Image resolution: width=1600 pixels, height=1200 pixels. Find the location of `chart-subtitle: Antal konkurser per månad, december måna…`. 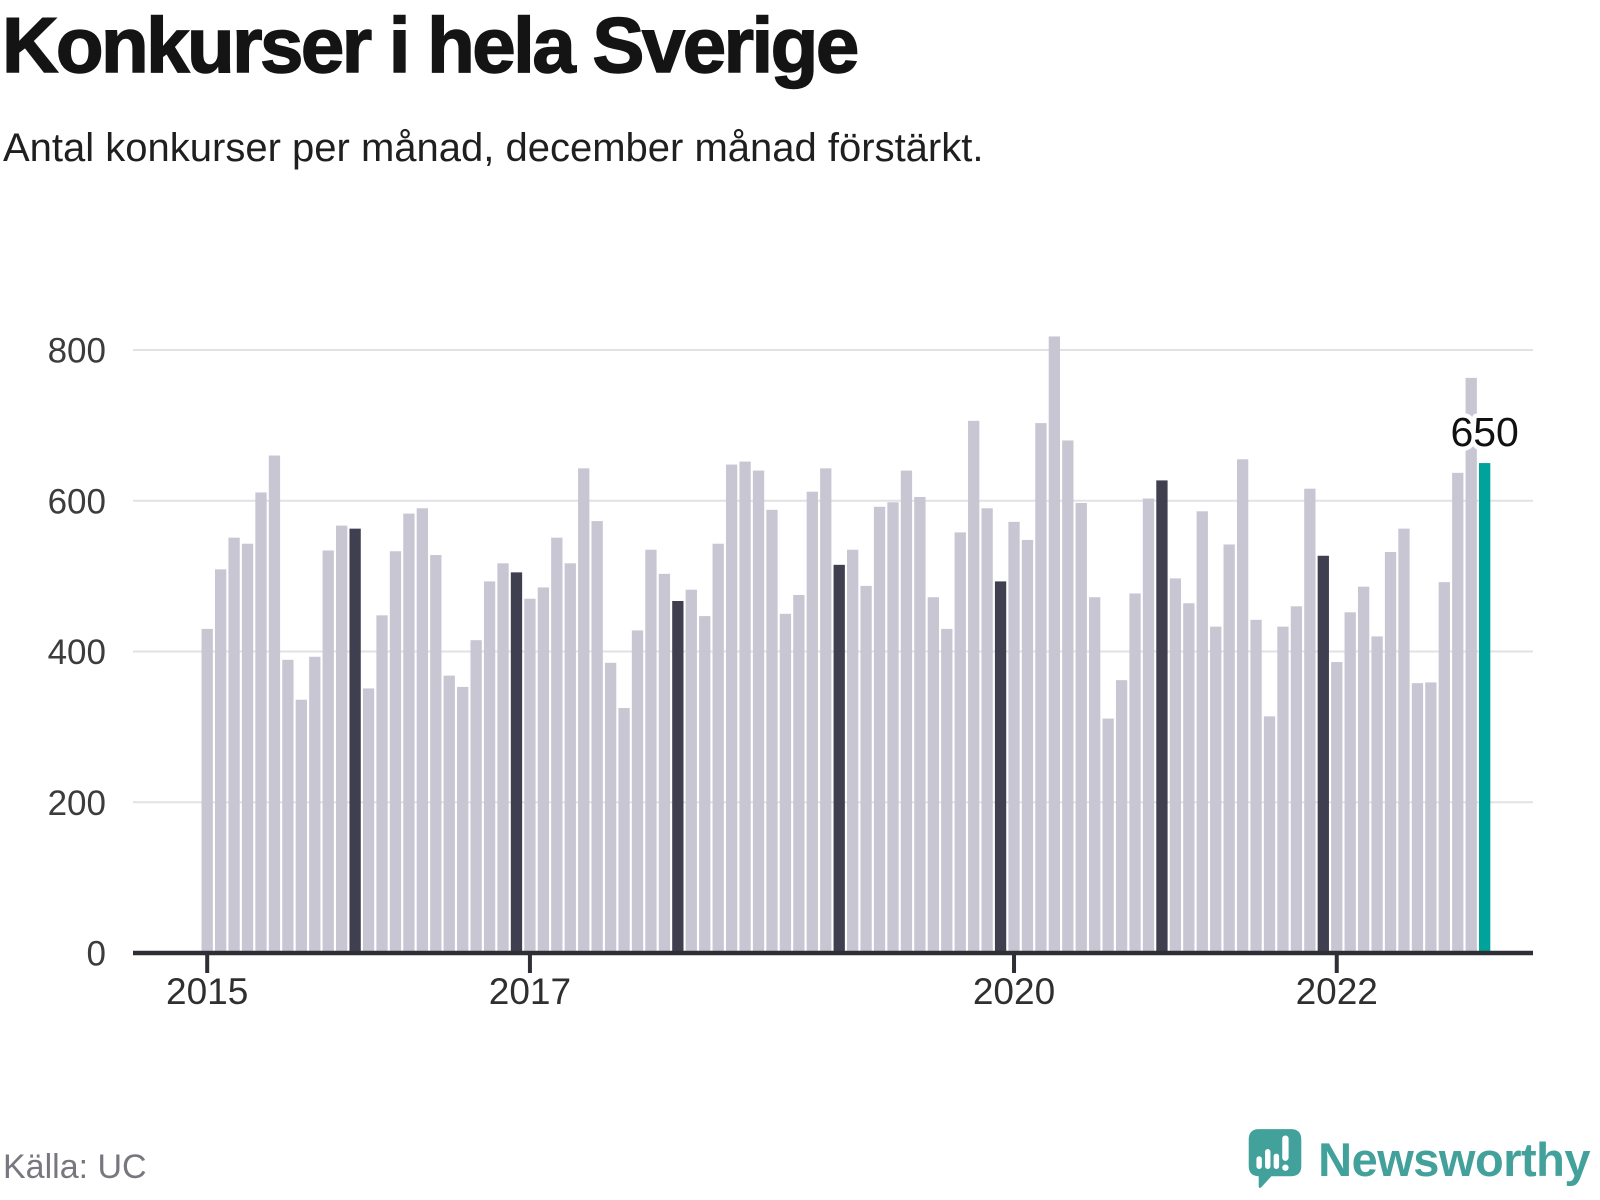

chart-subtitle: Antal konkurser per månad, december måna… is located at coordinates (493, 148).